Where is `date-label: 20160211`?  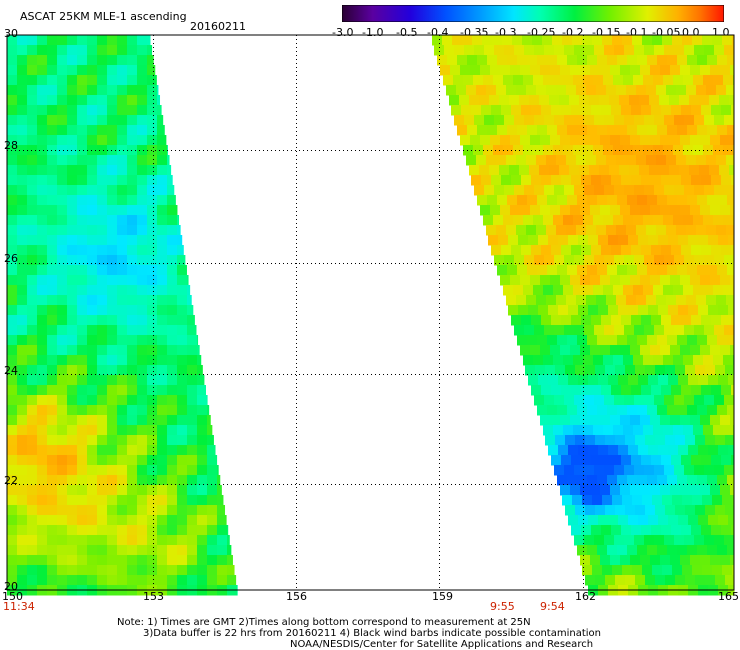
date-label: 20160211 is located at coordinates (218, 26).